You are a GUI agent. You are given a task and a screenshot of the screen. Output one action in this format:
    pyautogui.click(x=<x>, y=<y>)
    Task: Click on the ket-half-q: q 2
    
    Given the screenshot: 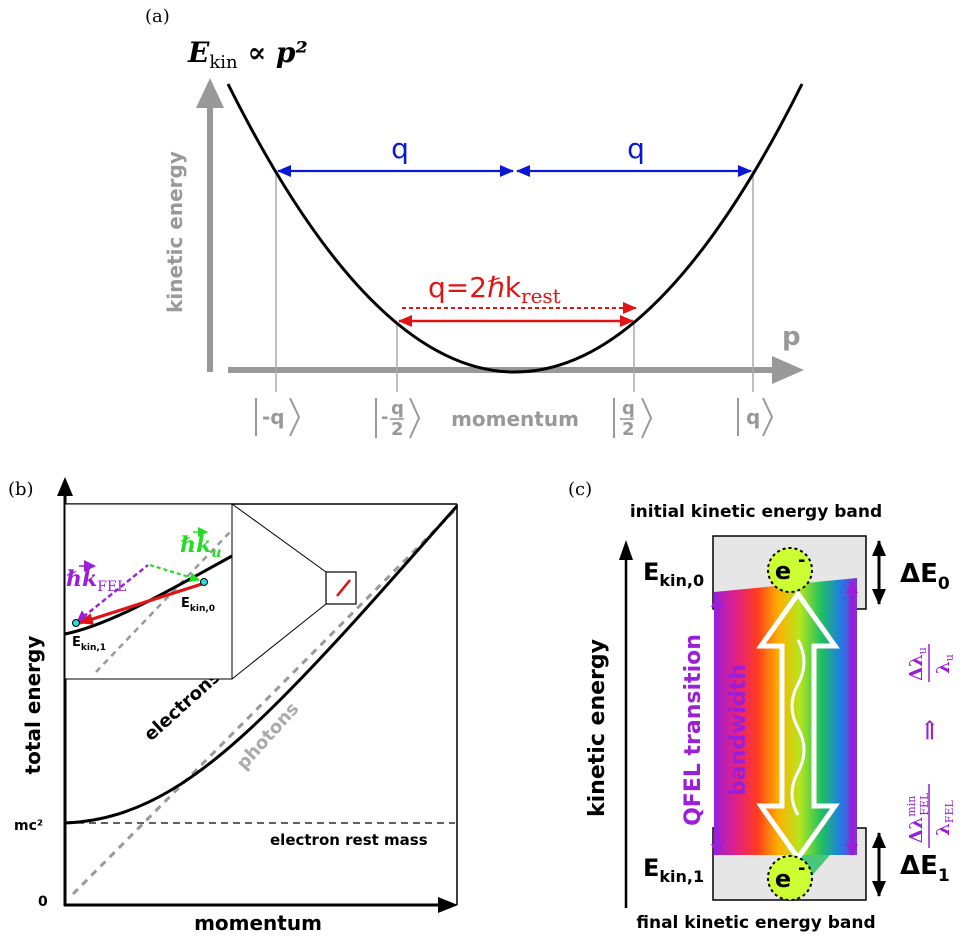 What is the action you would take?
    pyautogui.click(x=633, y=418)
    